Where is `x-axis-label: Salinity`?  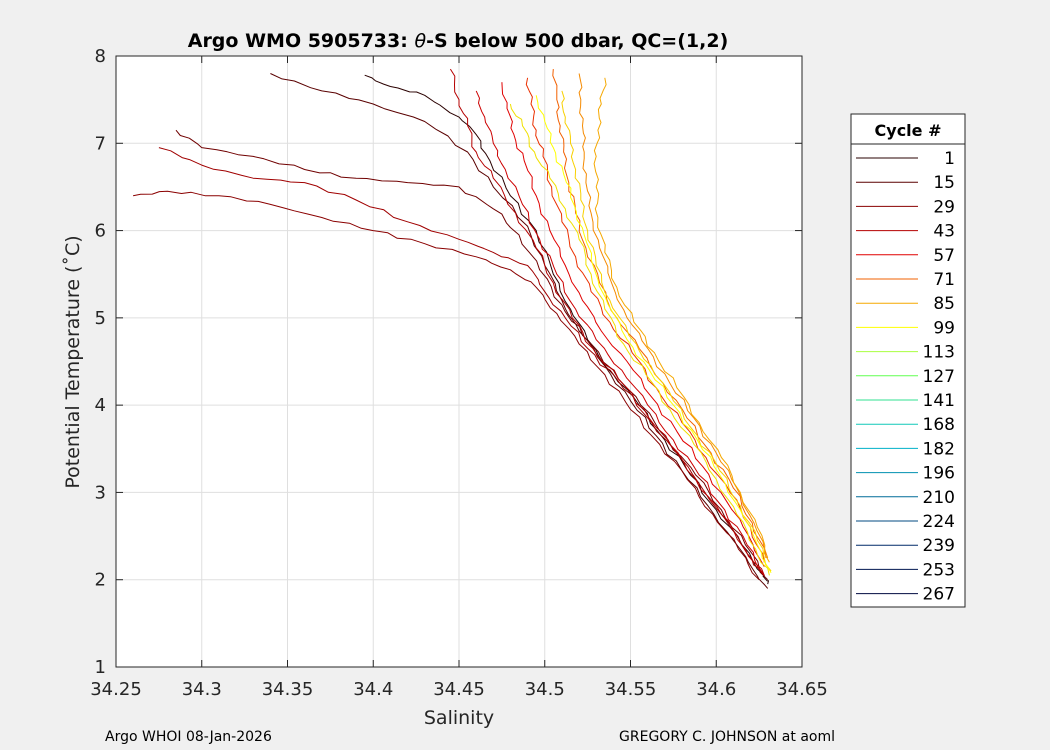 x-axis-label: Salinity is located at coordinates (459, 718).